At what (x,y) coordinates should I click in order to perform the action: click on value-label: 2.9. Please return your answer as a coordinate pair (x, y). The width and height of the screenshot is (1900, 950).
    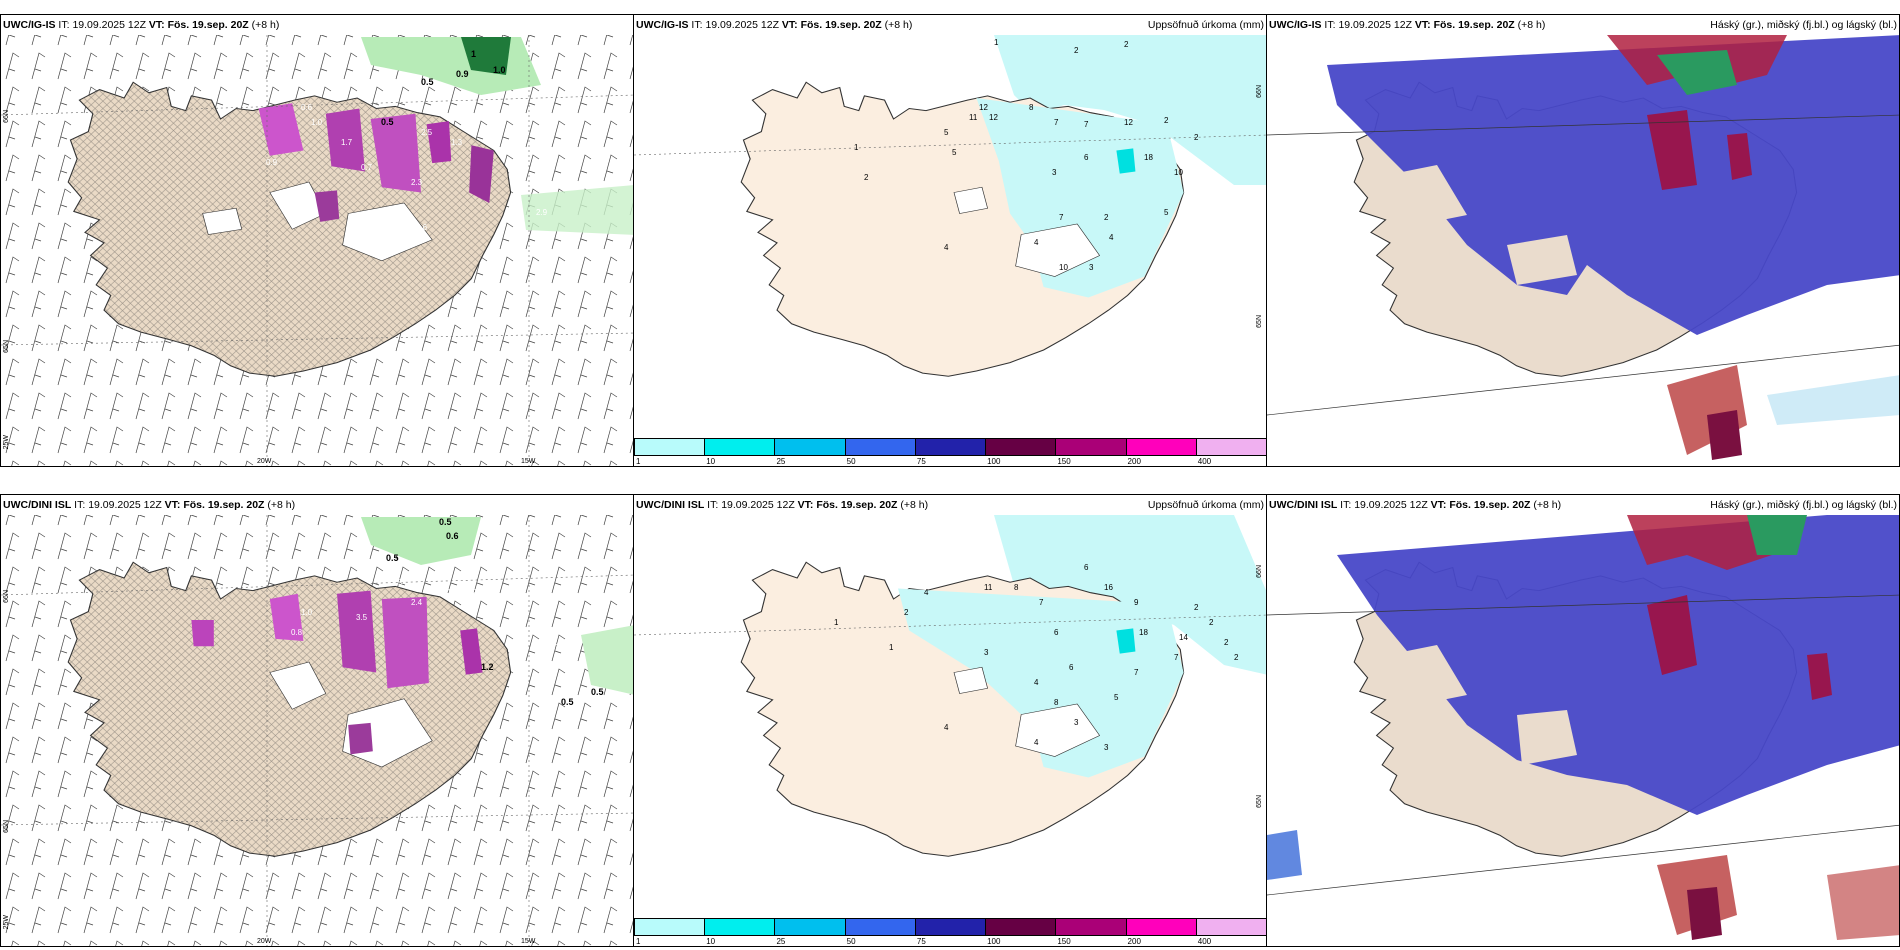
    Looking at the image, I should click on (542, 212).